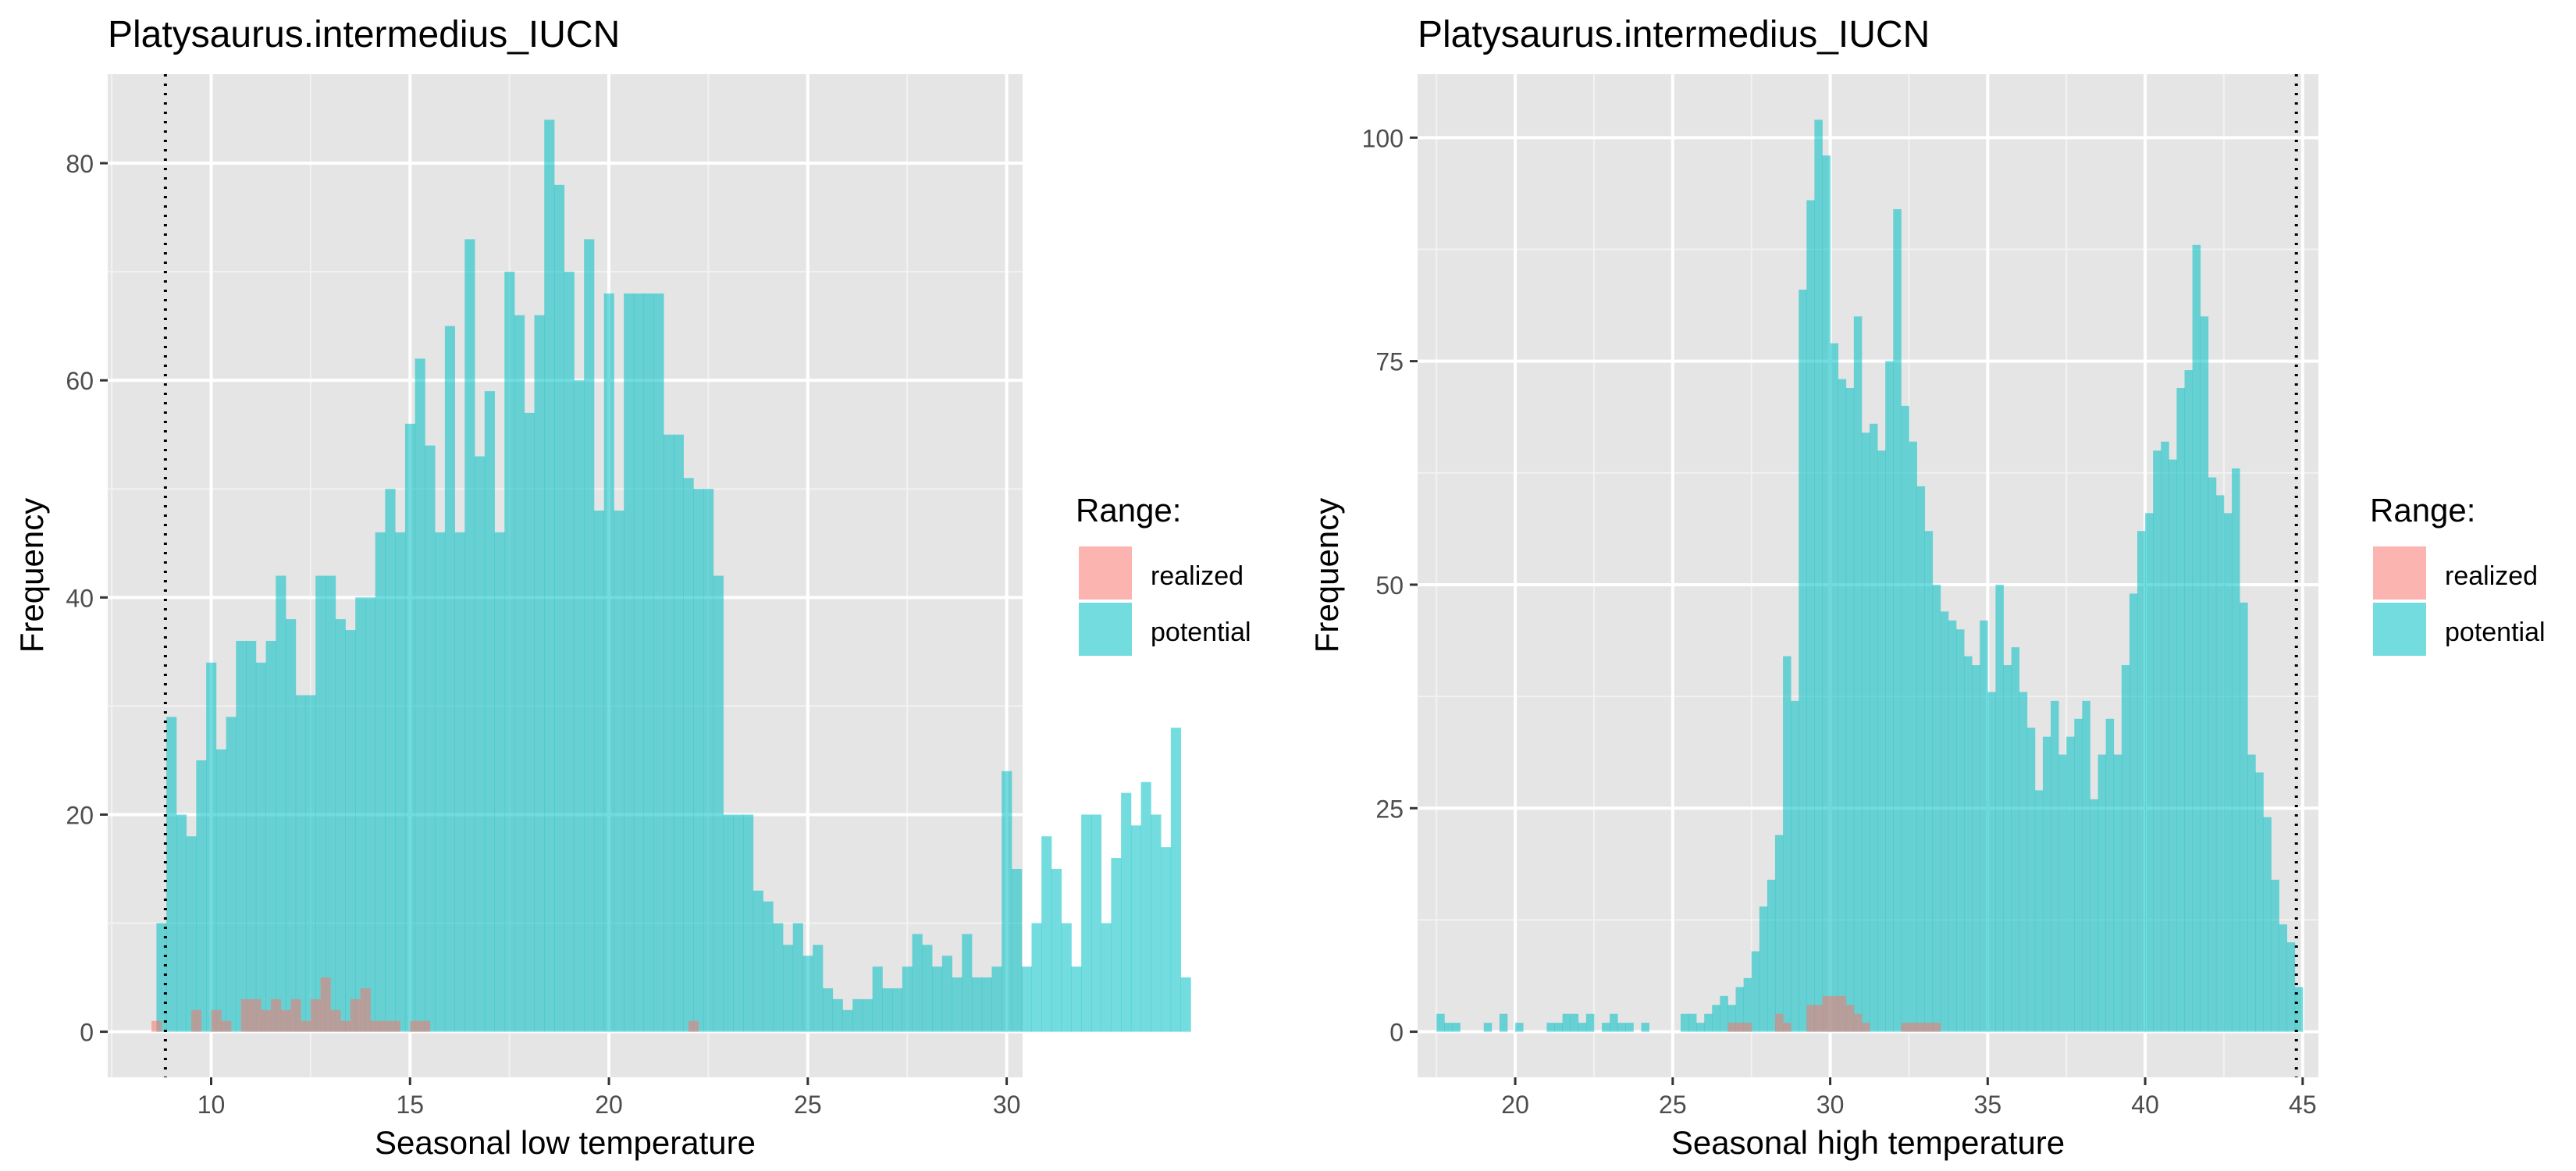 The width and height of the screenshot is (2576, 1171). I want to click on x-axis-label: Seasonal high temperature, so click(1868, 1142).